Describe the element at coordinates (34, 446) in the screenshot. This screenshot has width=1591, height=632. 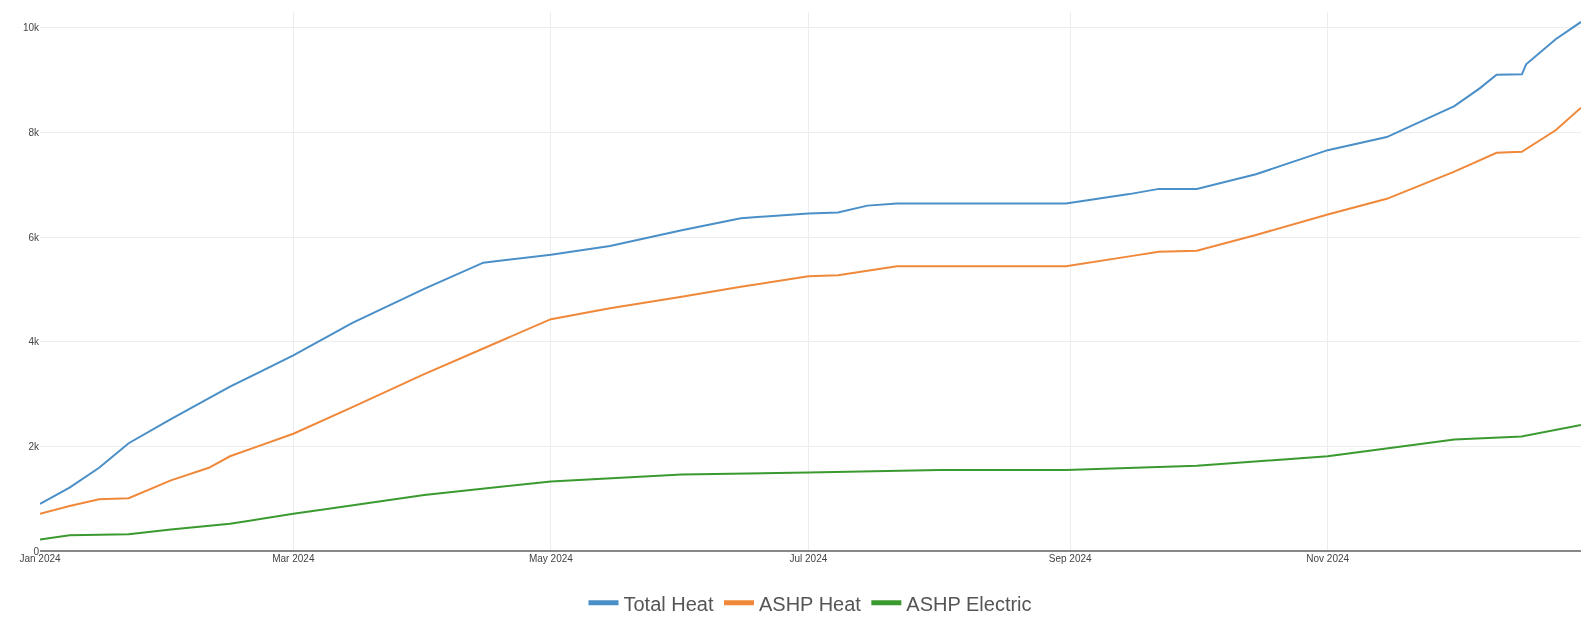
I see `y-tick-label: 2k` at that location.